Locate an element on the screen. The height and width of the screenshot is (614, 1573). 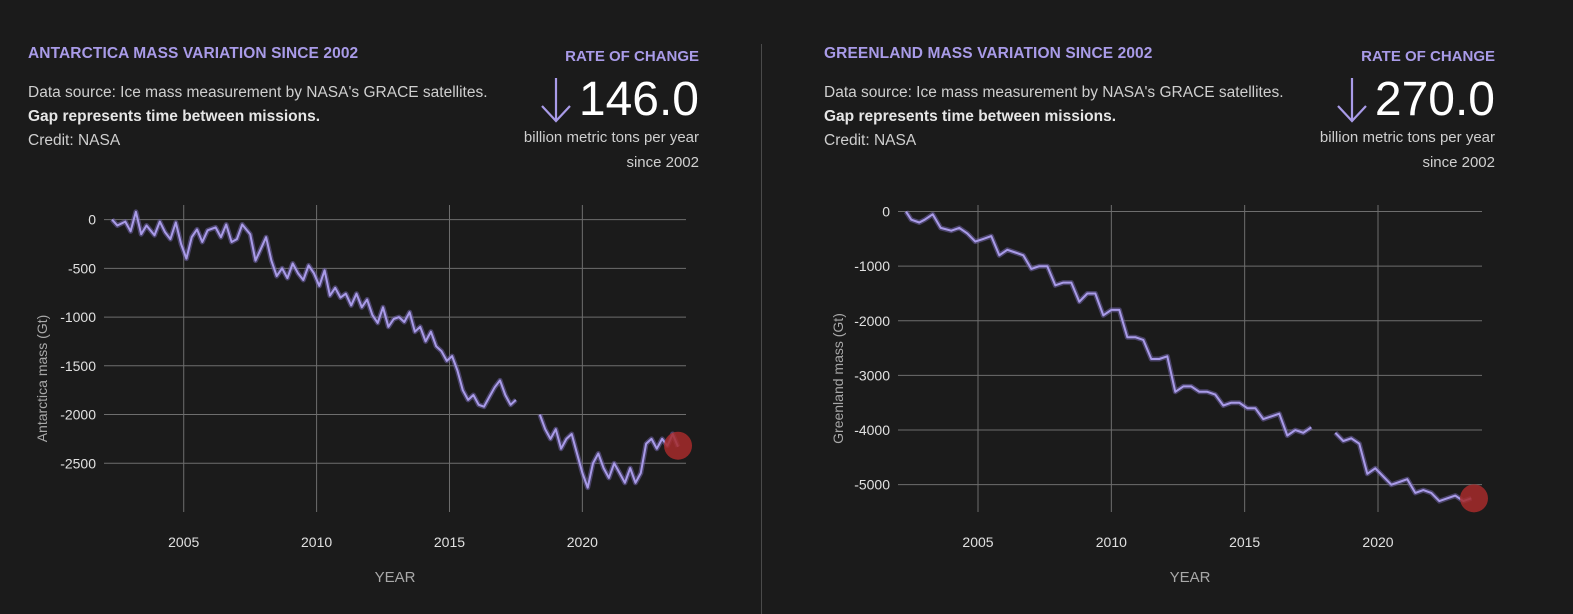
y-tick-label: -5000 is located at coordinates (872, 485).